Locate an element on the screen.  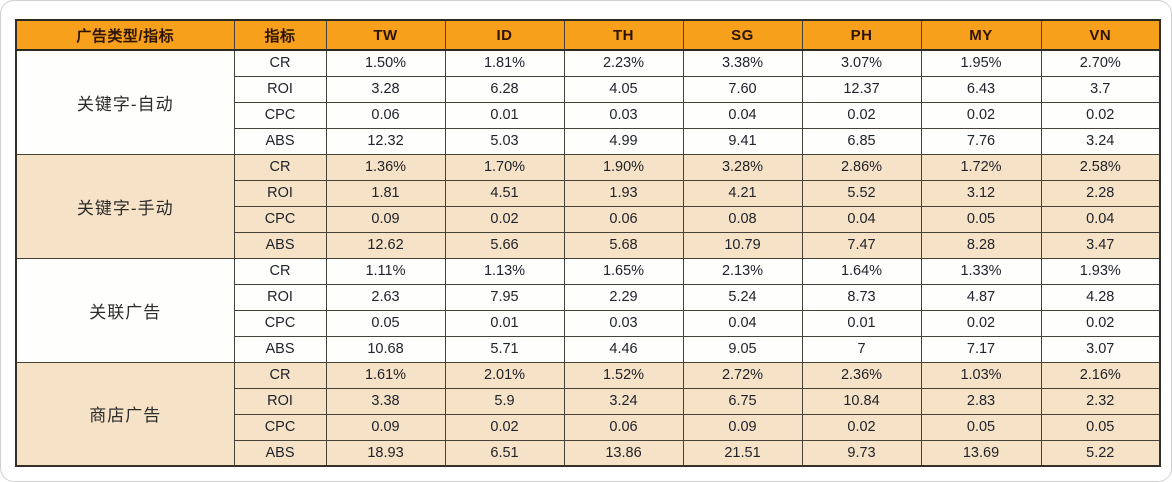
column-header-sg: SG is located at coordinates (742, 35).